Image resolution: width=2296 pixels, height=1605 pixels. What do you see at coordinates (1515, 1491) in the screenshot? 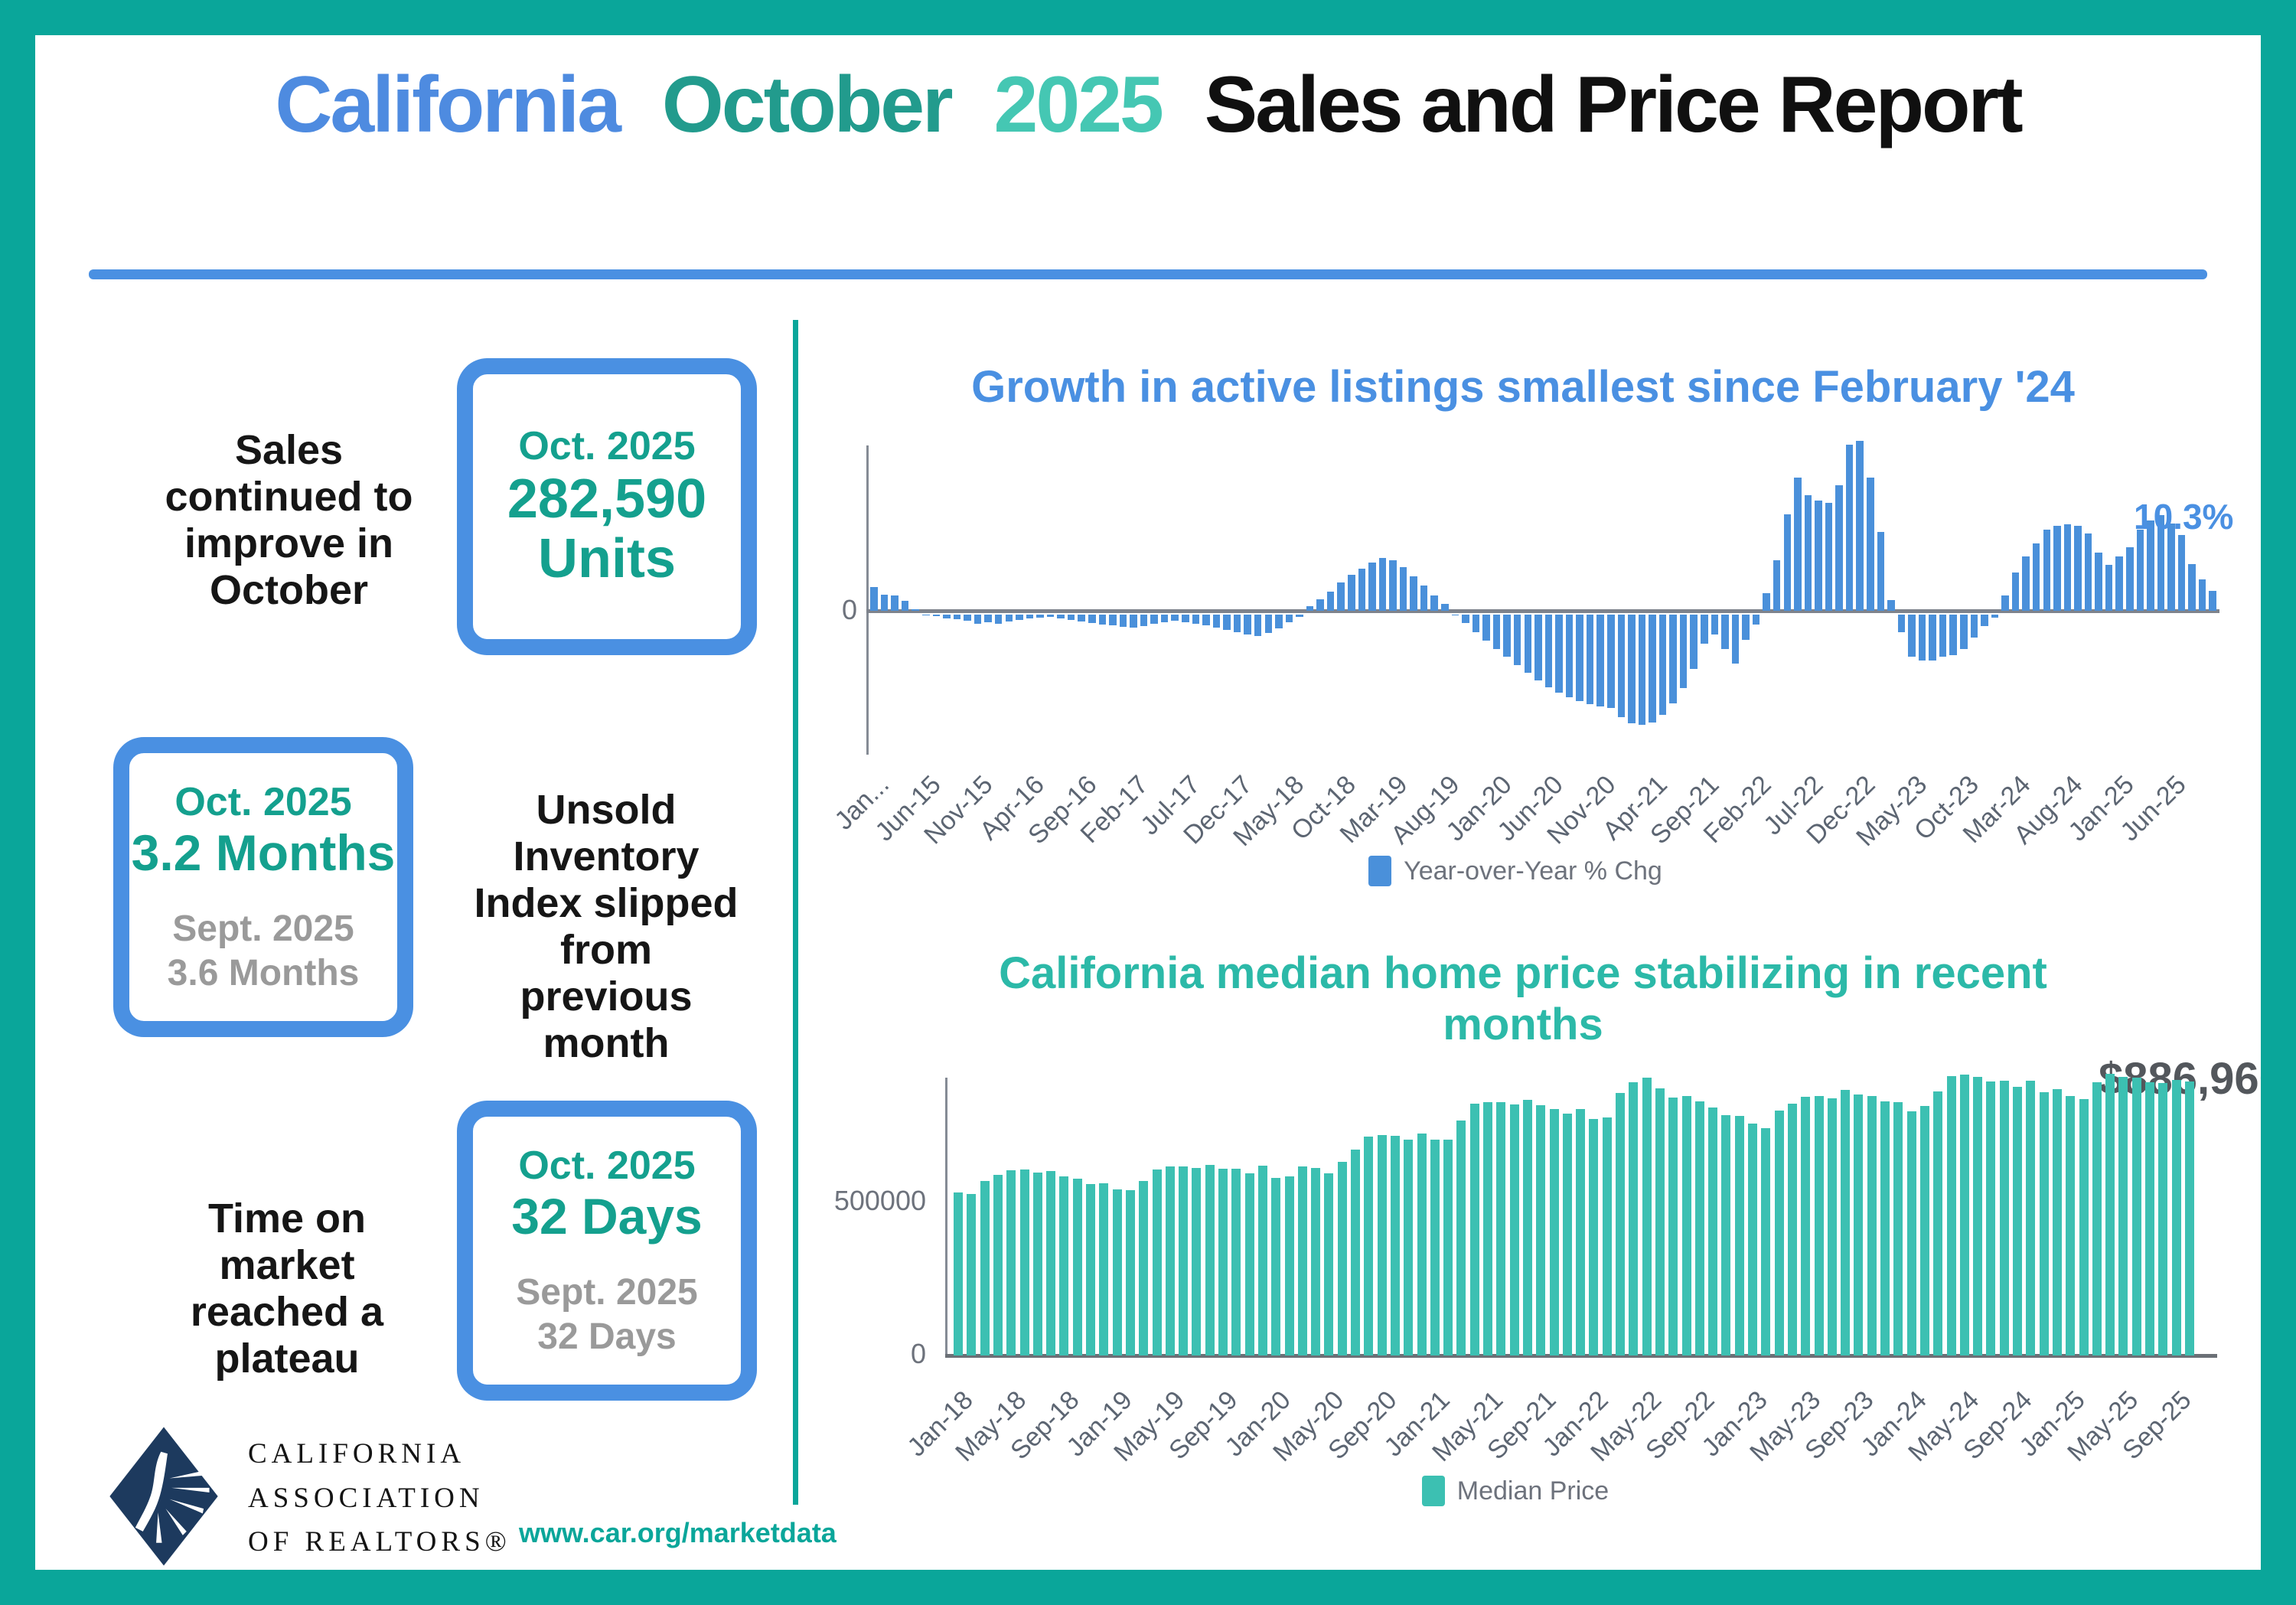
I see `chart2-legend: Median Price` at bounding box center [1515, 1491].